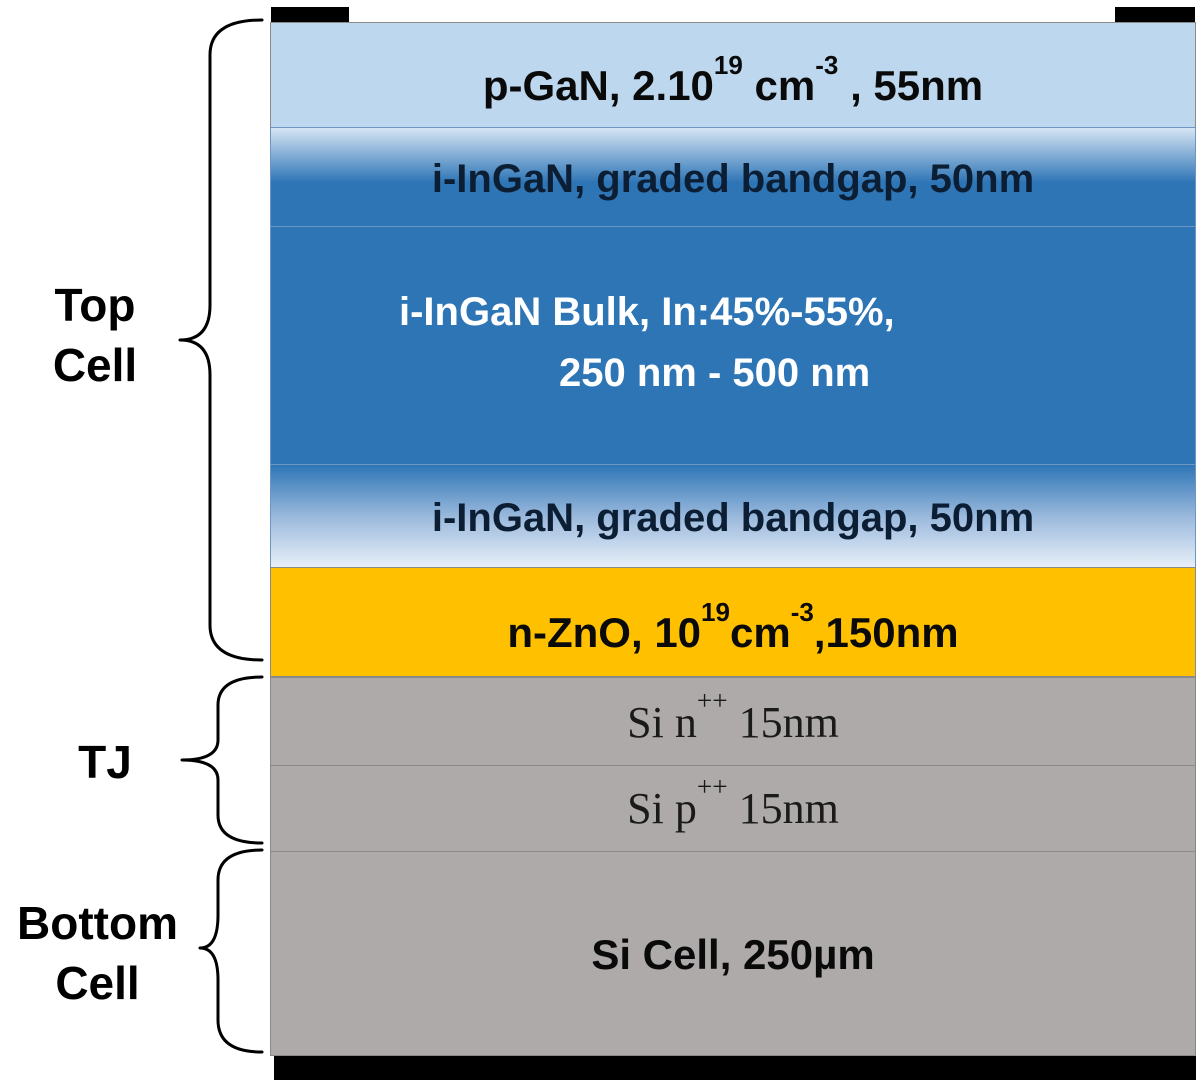  I want to click on graded-bandgap-bottom-label: i-InGaN, graded bandgap, 50nm, so click(733, 518).